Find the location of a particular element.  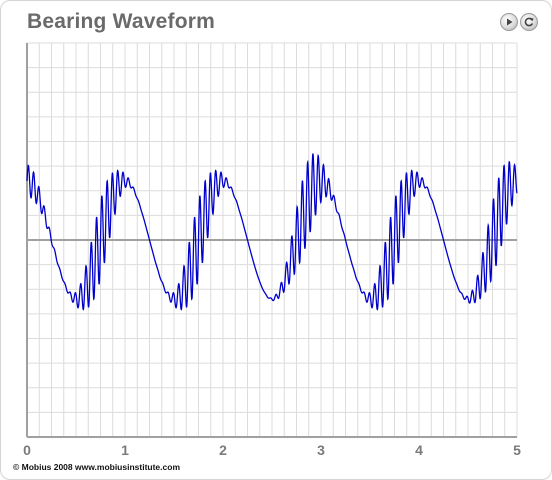

reset-button is located at coordinates (529, 22).